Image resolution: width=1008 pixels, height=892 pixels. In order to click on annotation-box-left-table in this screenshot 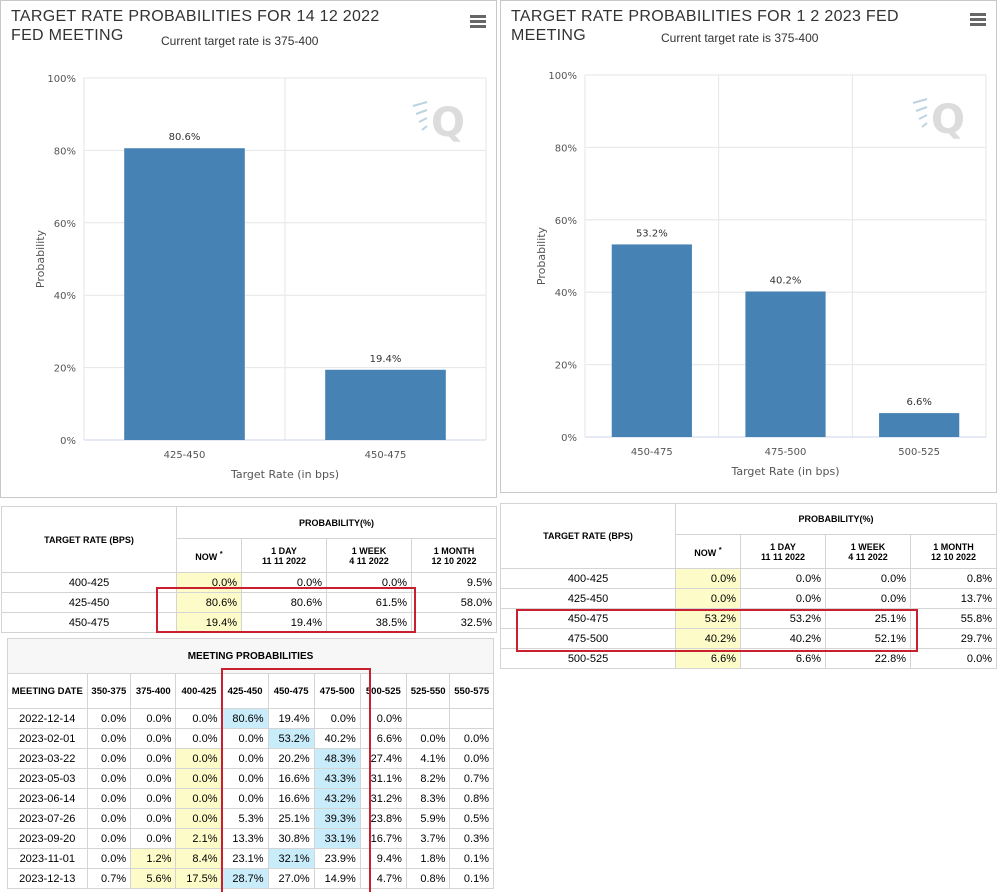, I will do `click(286, 610)`.